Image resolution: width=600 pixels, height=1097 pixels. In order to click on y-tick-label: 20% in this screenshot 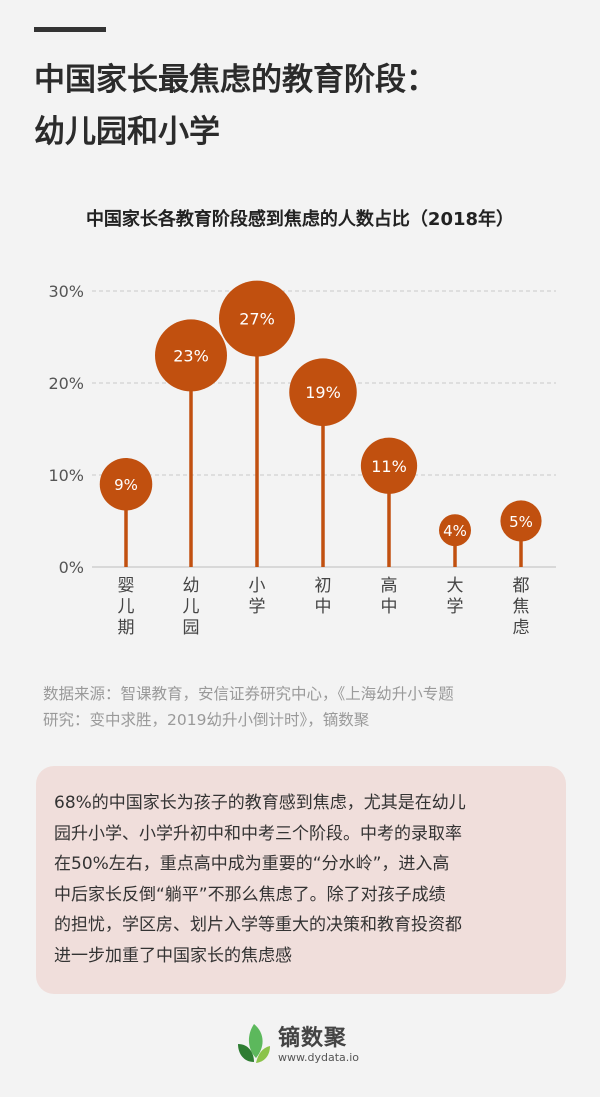, I will do `click(66, 383)`.